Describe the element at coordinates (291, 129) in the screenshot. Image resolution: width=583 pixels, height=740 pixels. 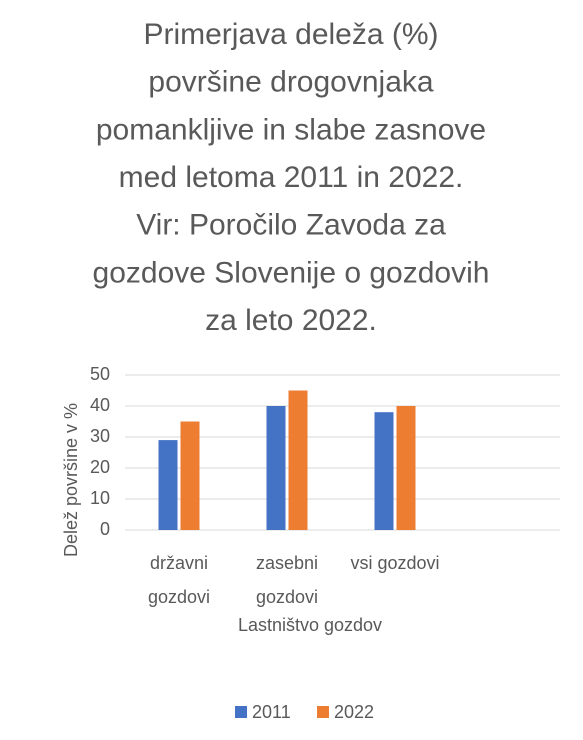
I see `chart-title: pomankljive in slabe zasnove` at that location.